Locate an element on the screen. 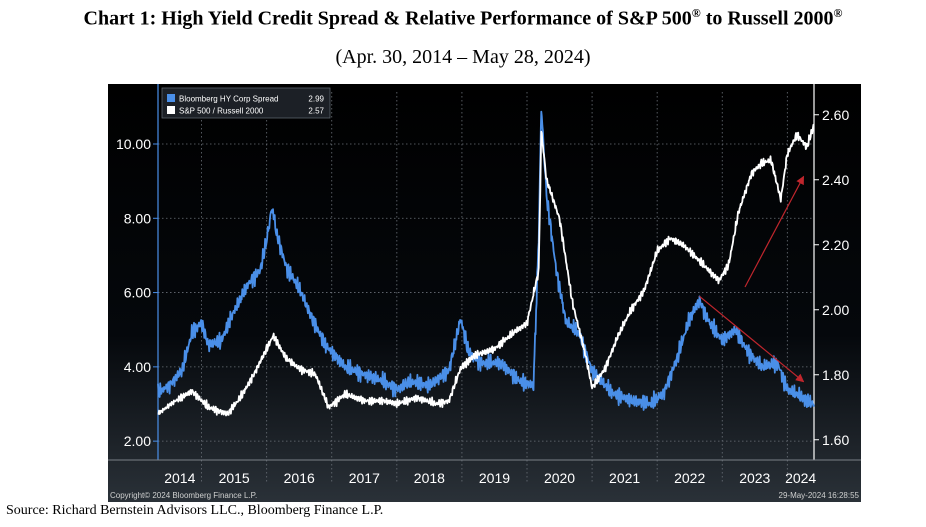 The image size is (926, 527). x-tick-label: 2022 is located at coordinates (689, 478).